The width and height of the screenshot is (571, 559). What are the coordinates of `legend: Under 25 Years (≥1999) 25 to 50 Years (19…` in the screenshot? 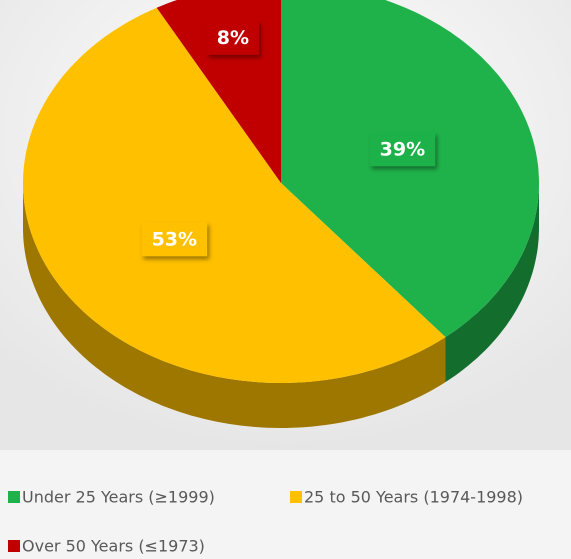 It's located at (265, 522).